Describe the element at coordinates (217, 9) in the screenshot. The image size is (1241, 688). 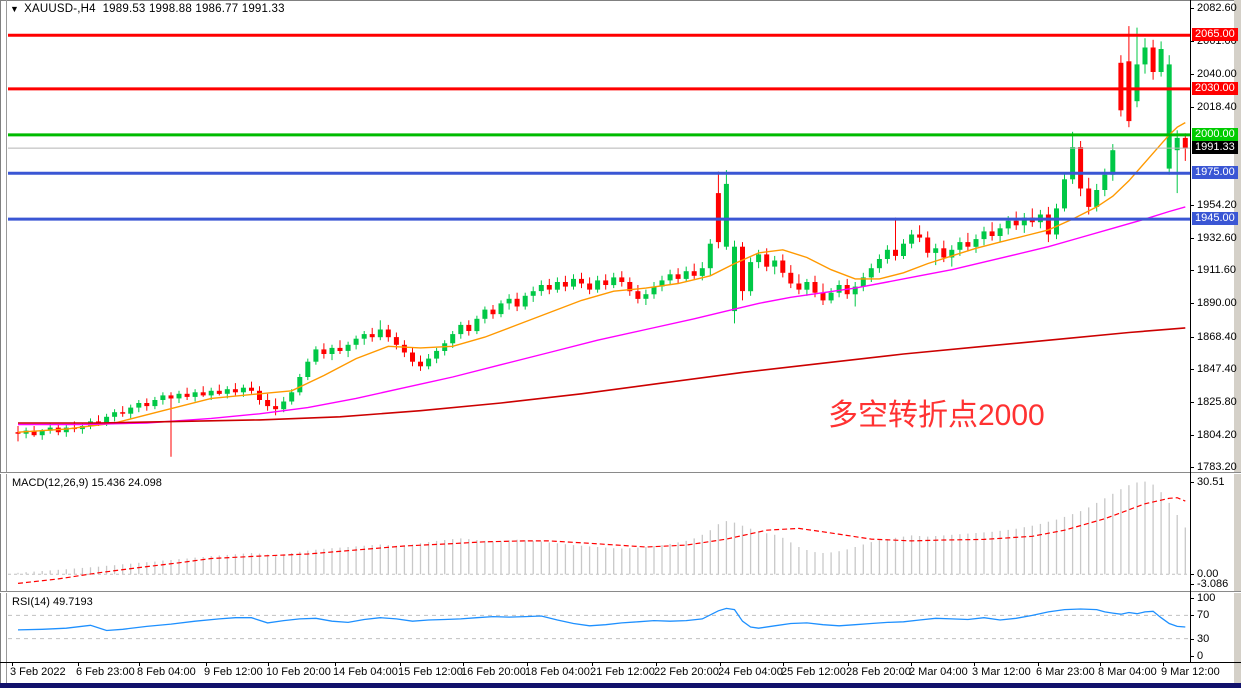
I see `quote-low: 1986.77` at that location.